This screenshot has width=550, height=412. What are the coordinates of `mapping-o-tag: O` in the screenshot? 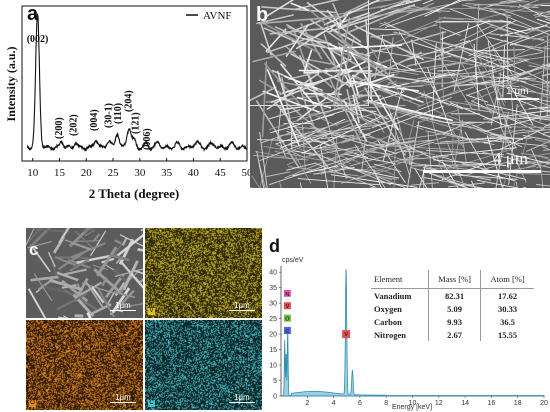 It's located at (32, 403).